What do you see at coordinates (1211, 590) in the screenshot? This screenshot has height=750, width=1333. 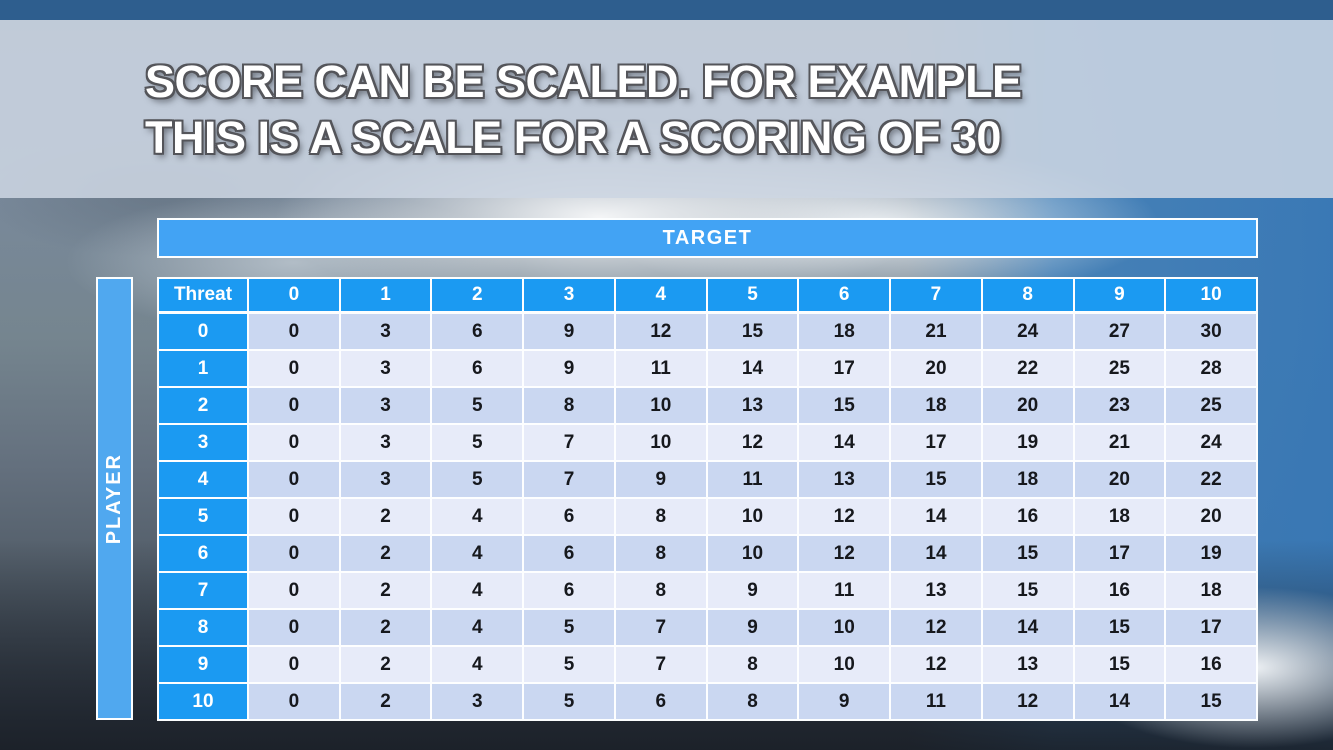 I see `score-cell-7-10: 18` at bounding box center [1211, 590].